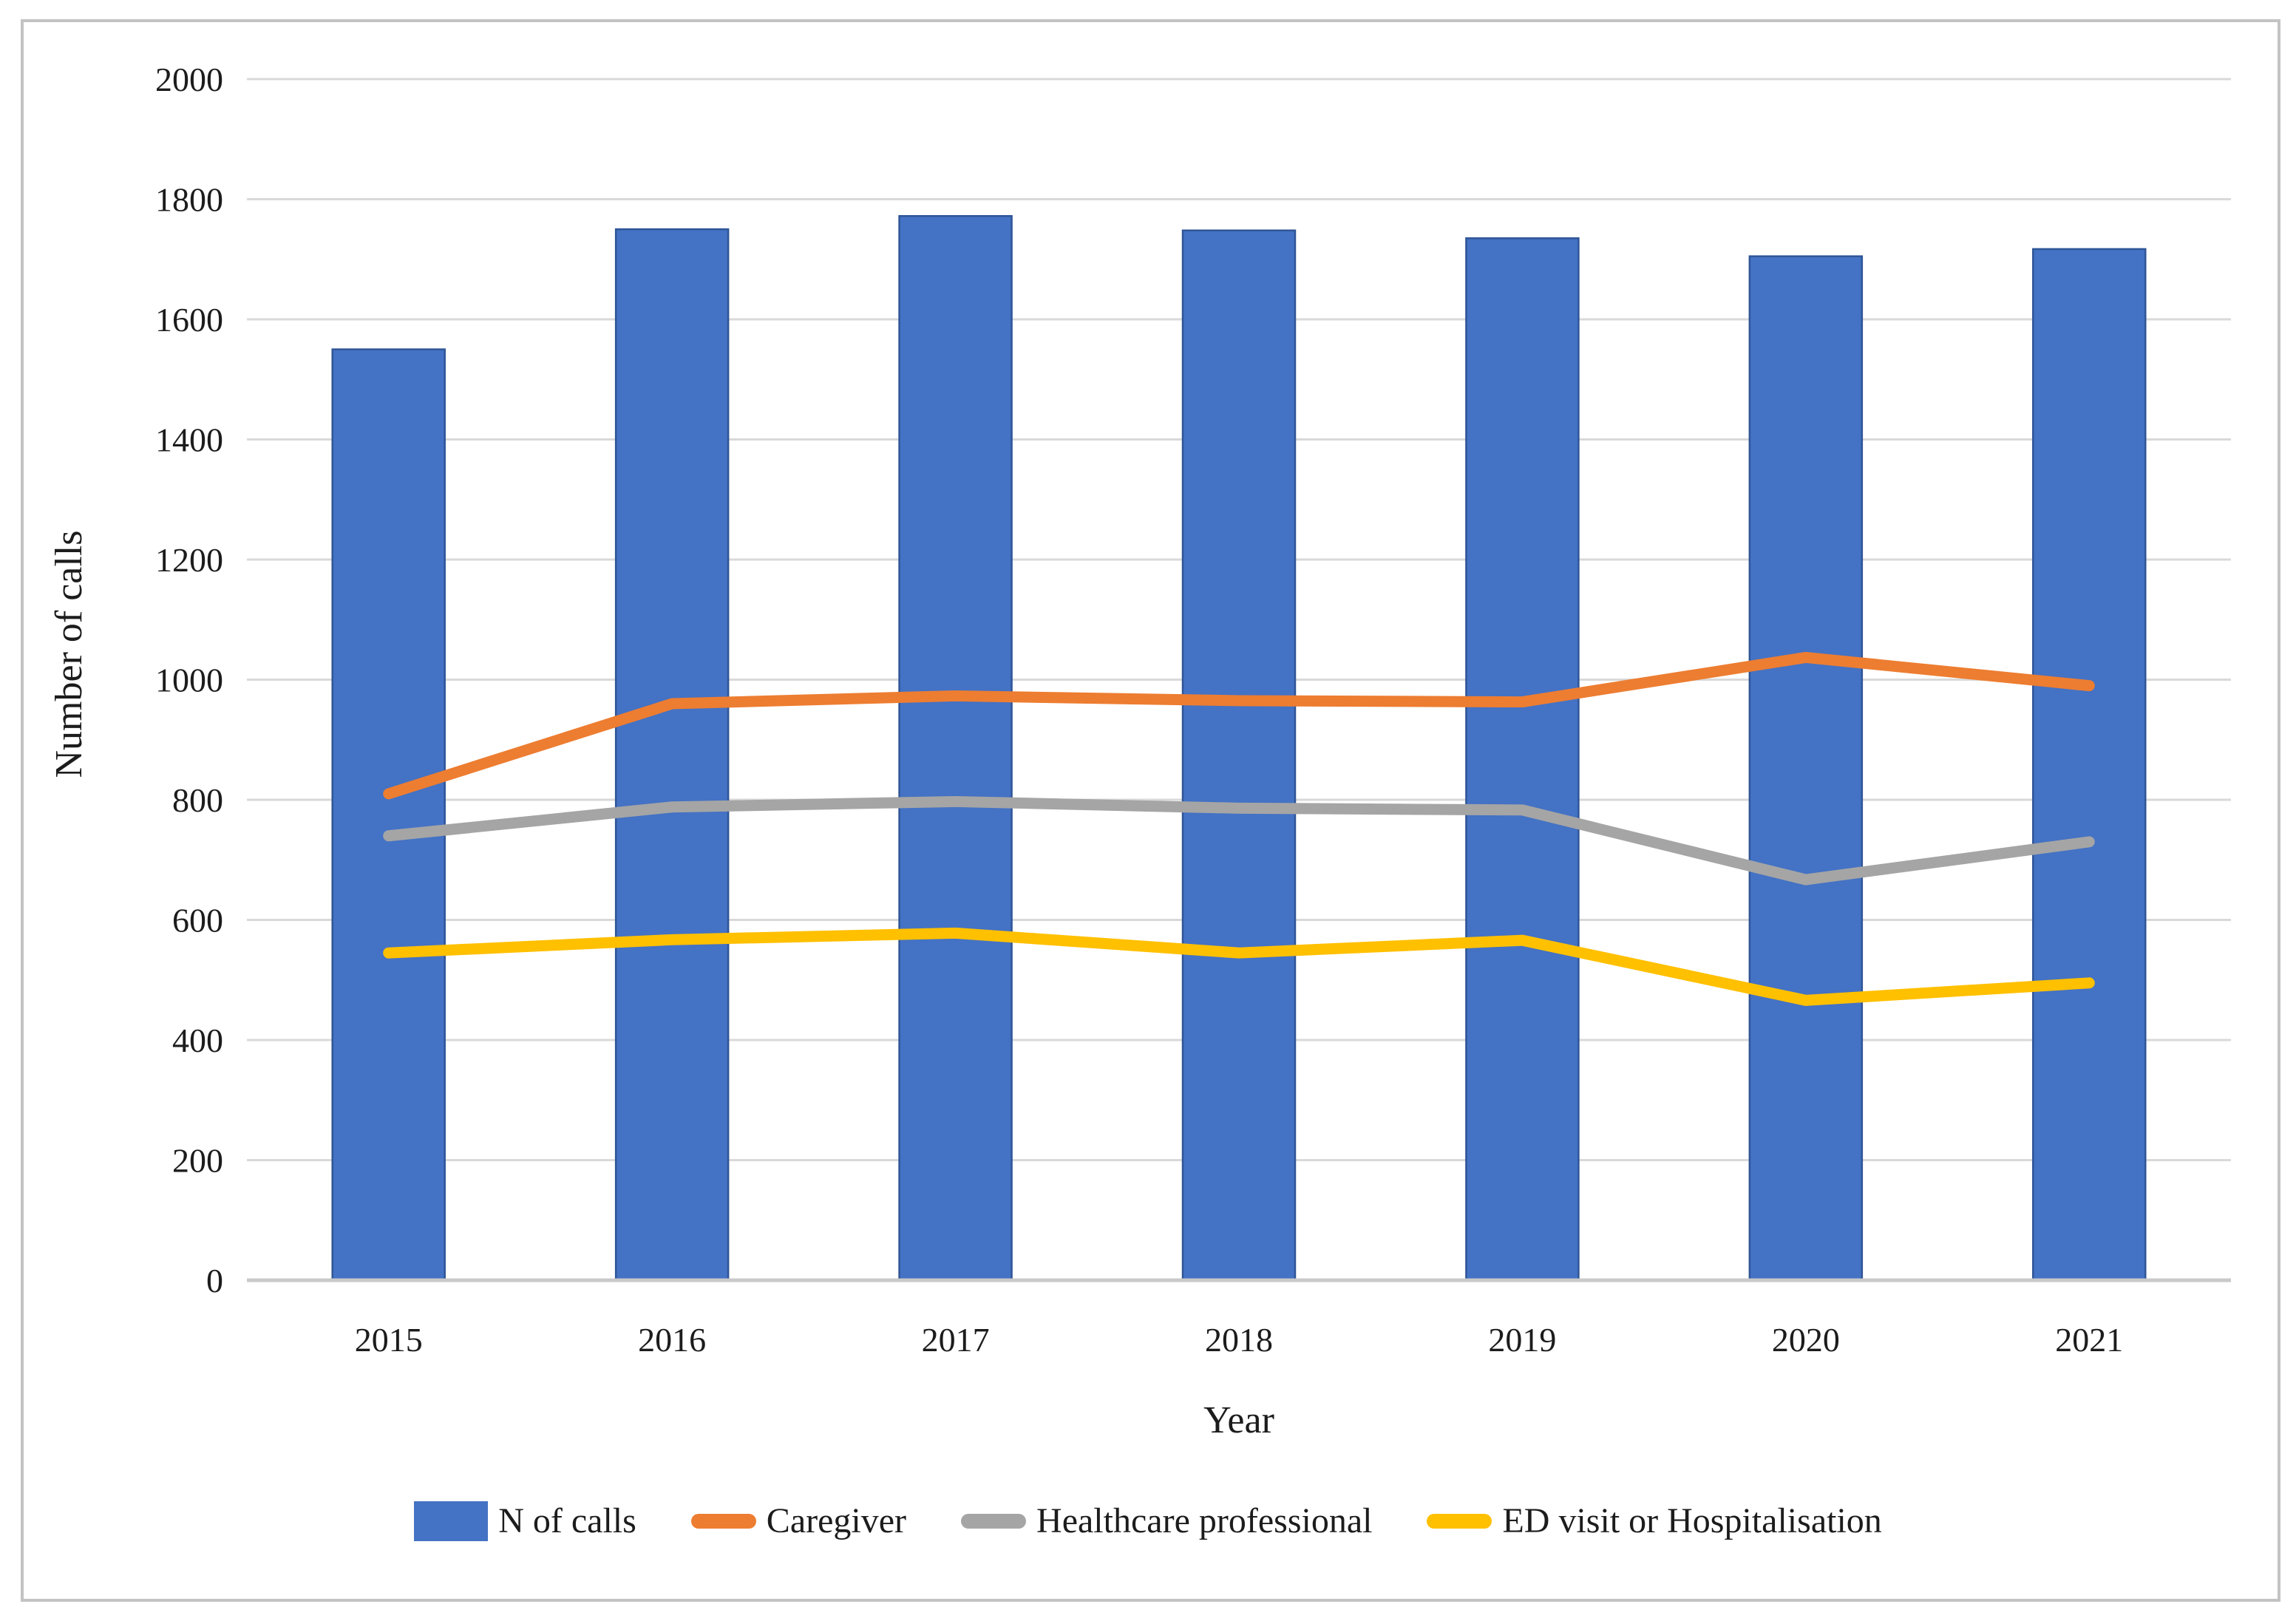 The width and height of the screenshot is (2296, 1621). I want to click on legend-label: ED visit or Hospitalisation, so click(1692, 1520).